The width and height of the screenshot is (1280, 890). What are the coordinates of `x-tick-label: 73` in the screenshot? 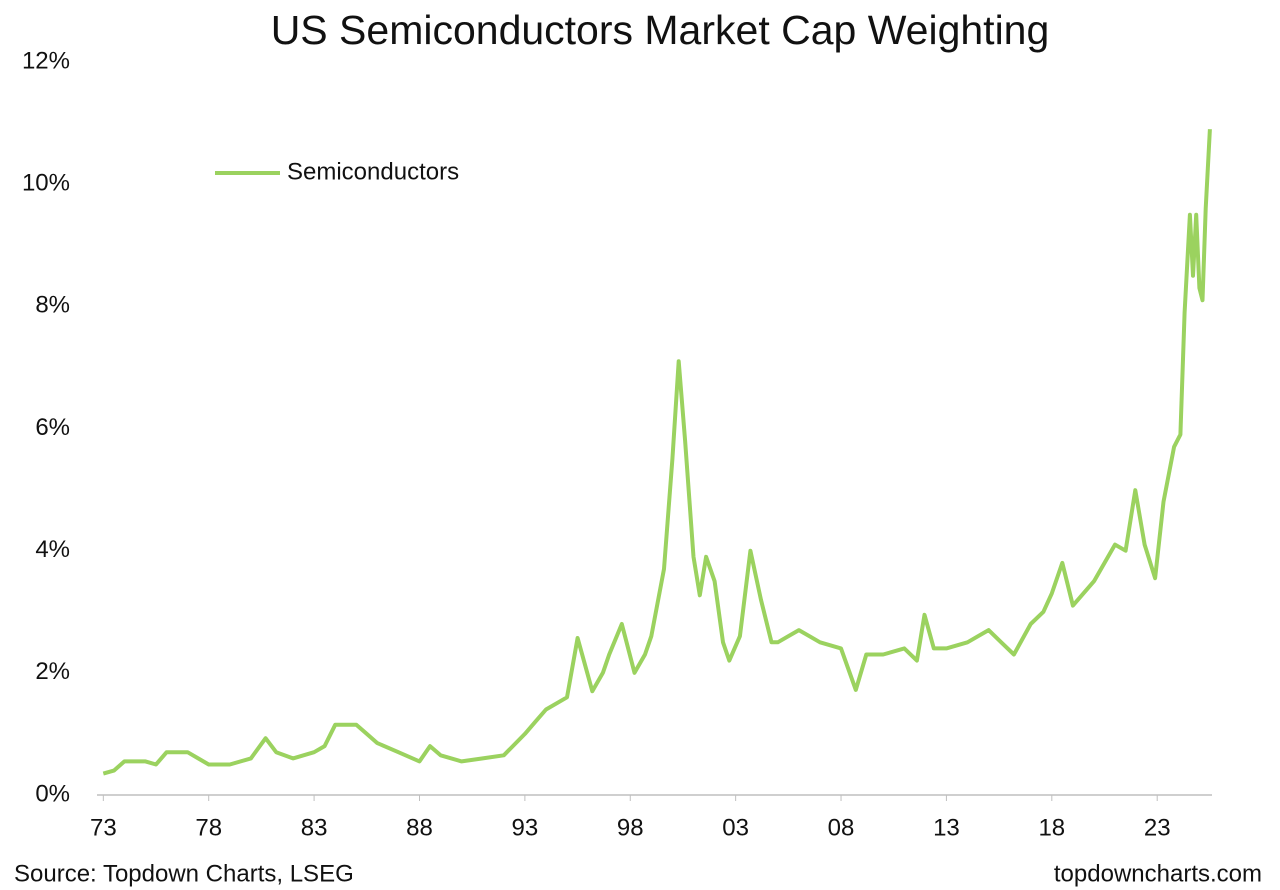 It's located at (103, 827).